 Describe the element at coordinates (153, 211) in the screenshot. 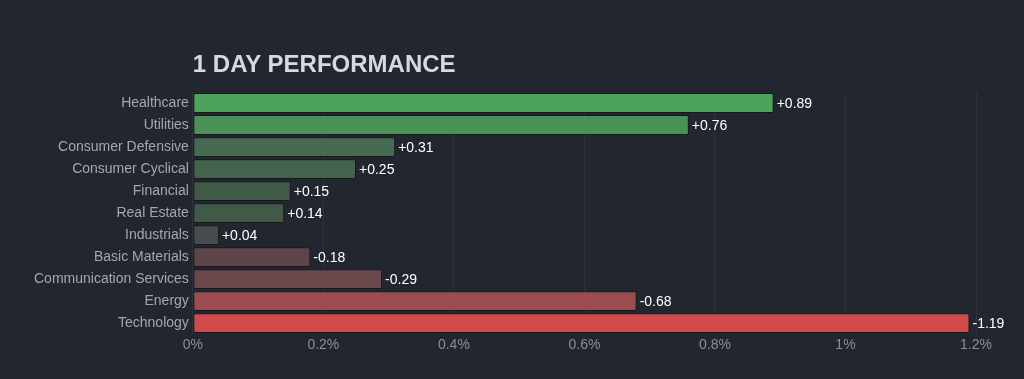

I see `y-tick-label: Real Estate` at that location.